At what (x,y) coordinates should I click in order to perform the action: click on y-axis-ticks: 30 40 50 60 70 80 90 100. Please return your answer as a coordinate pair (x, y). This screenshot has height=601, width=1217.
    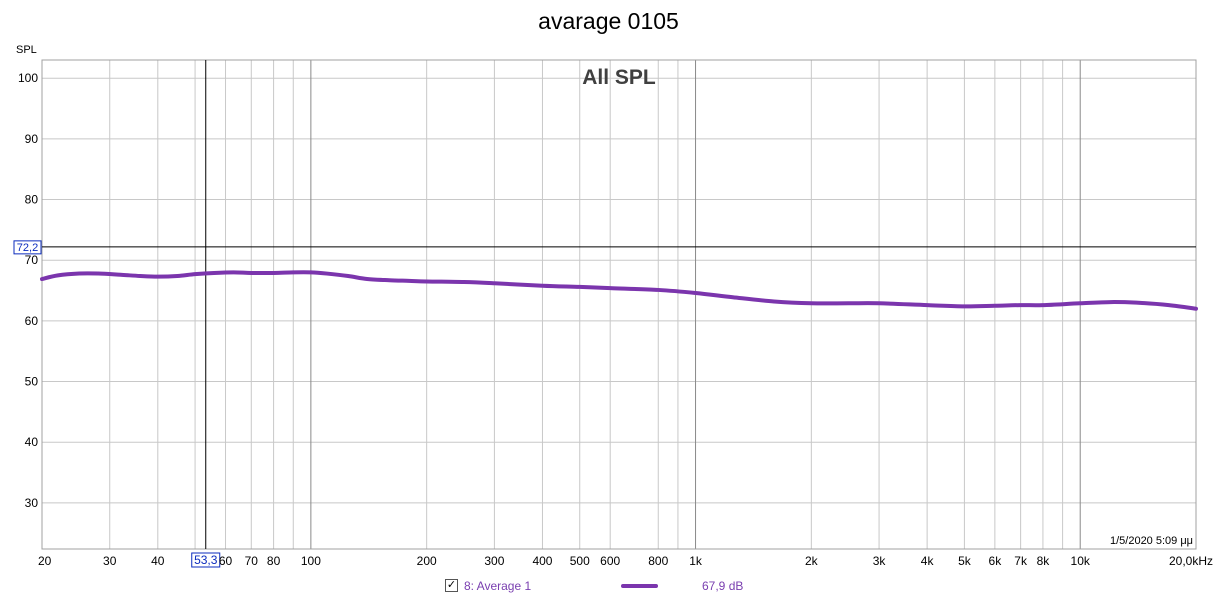
    Looking at the image, I should click on (28, 290).